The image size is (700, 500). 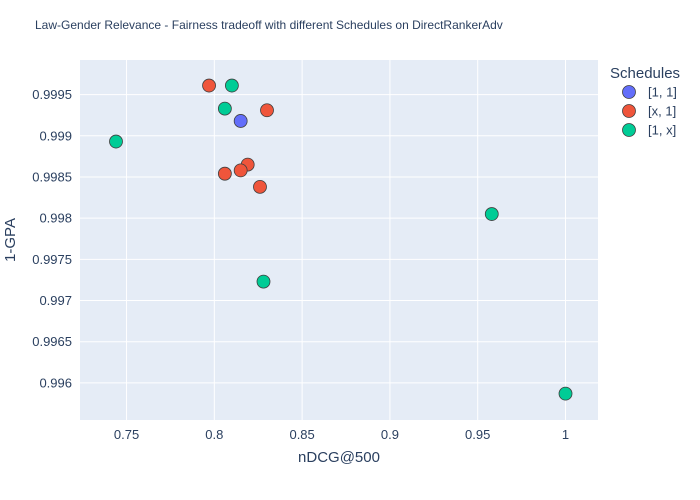 What do you see at coordinates (662, 111) in the screenshot?
I see `legend-label: [x, 1]` at bounding box center [662, 111].